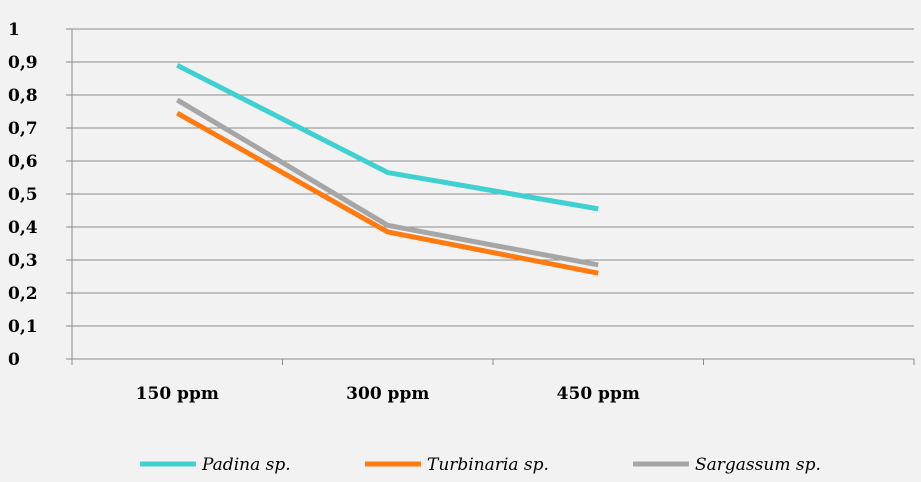 The image size is (921, 482). I want to click on y-tick-label: 0,3, so click(23, 261).